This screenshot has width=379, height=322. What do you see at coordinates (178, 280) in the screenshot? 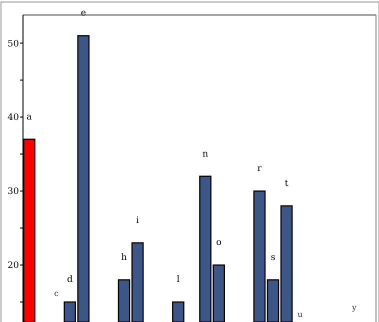
I see `x-tick-label: l` at bounding box center [178, 280].